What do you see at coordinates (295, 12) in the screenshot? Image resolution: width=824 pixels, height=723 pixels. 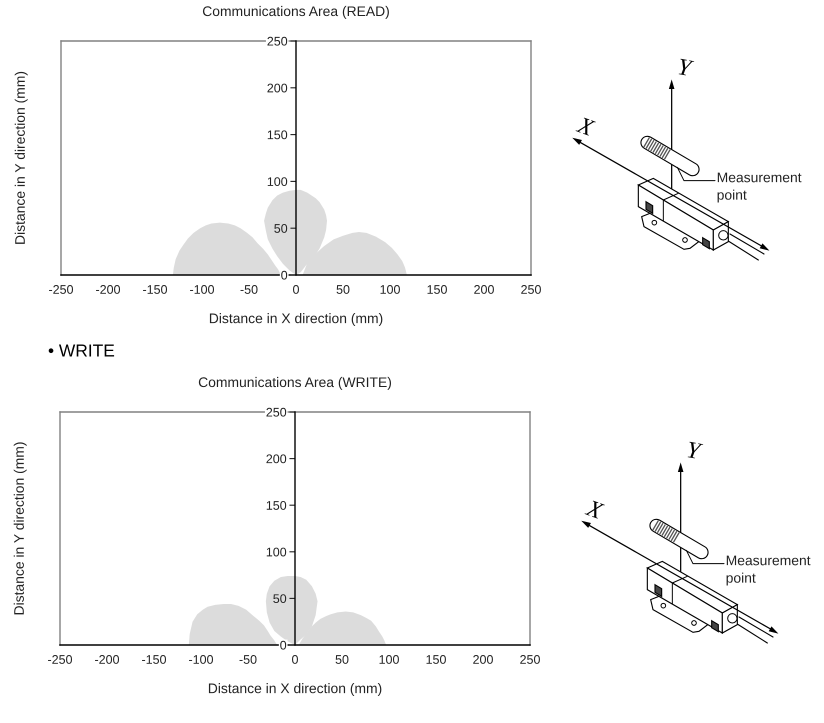 I see `chart-title: Communications Area (READ)` at bounding box center [295, 12].